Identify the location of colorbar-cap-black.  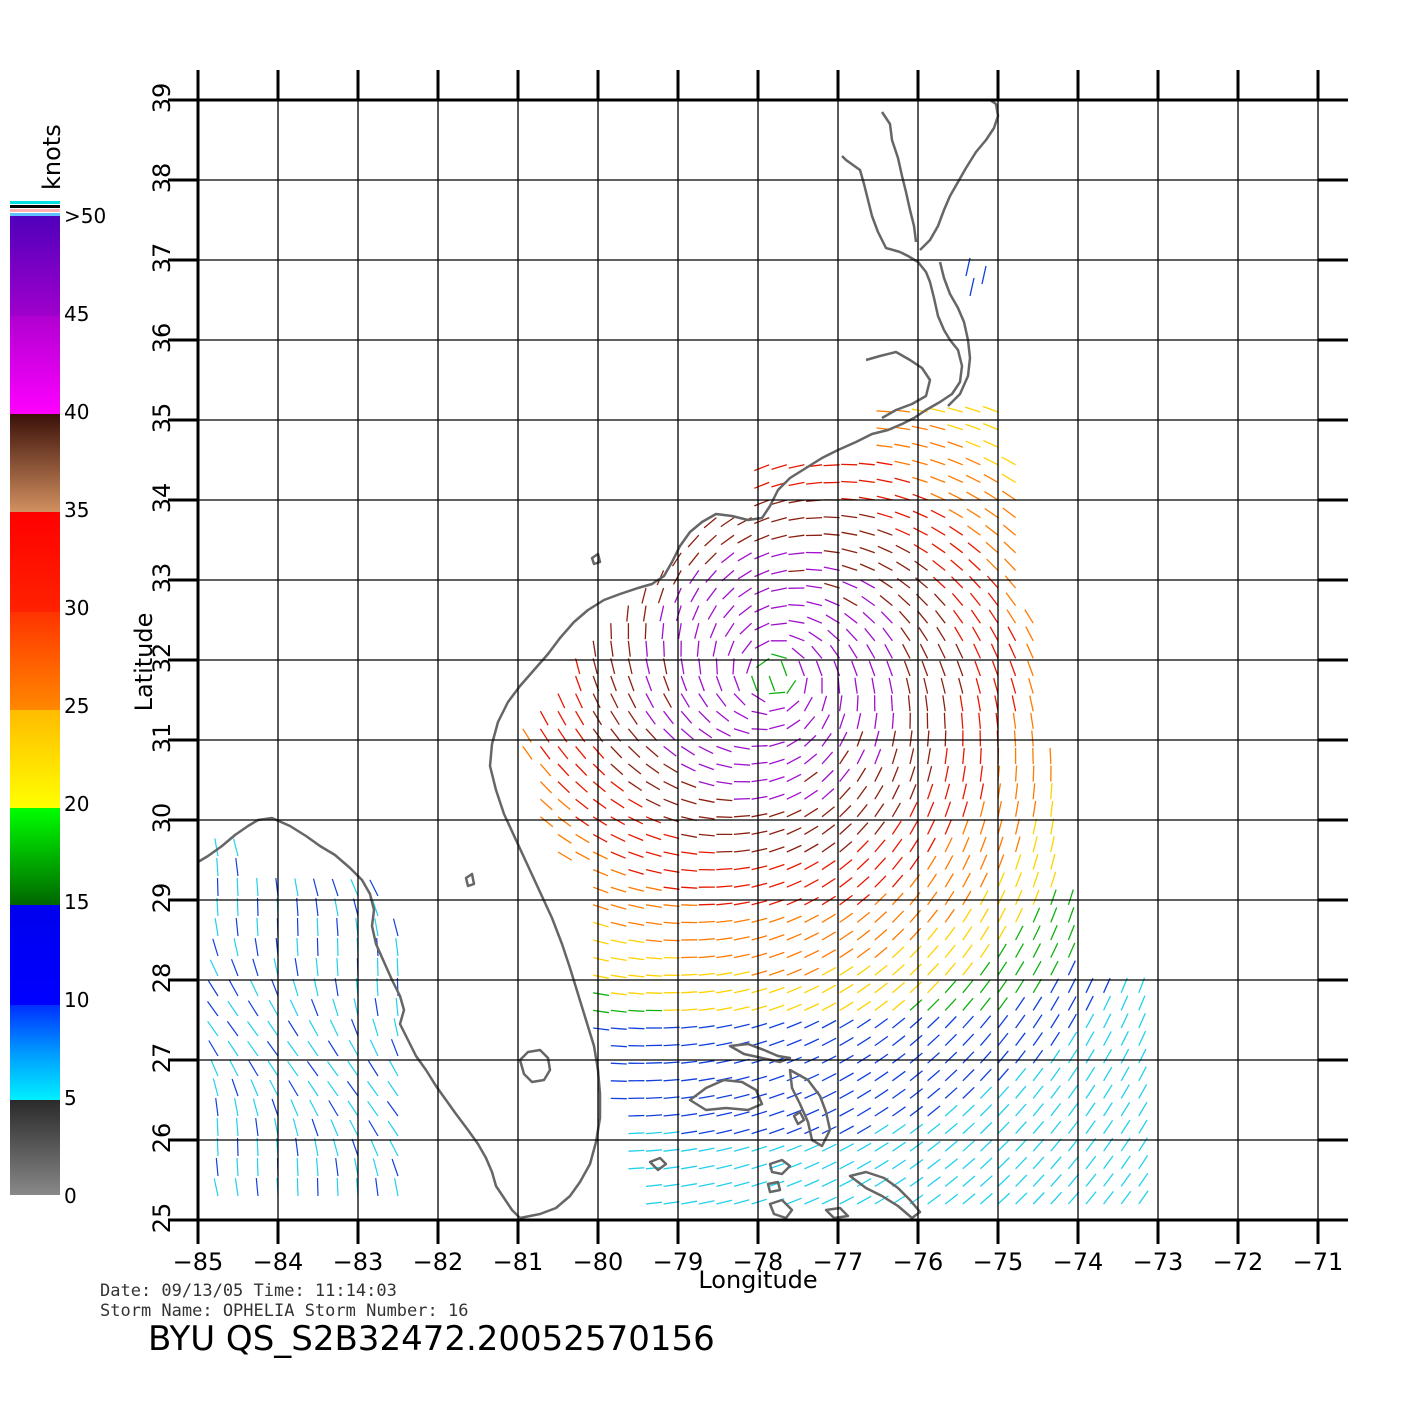
(35, 206).